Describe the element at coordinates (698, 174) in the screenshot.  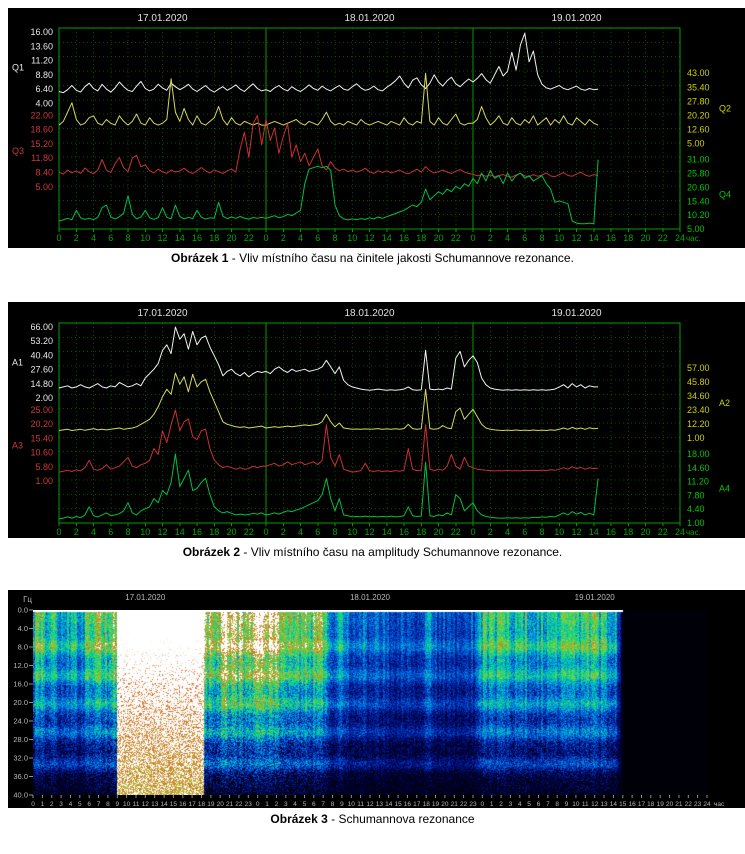
I see `y-axis-tick-label-Q4: 25.80` at that location.